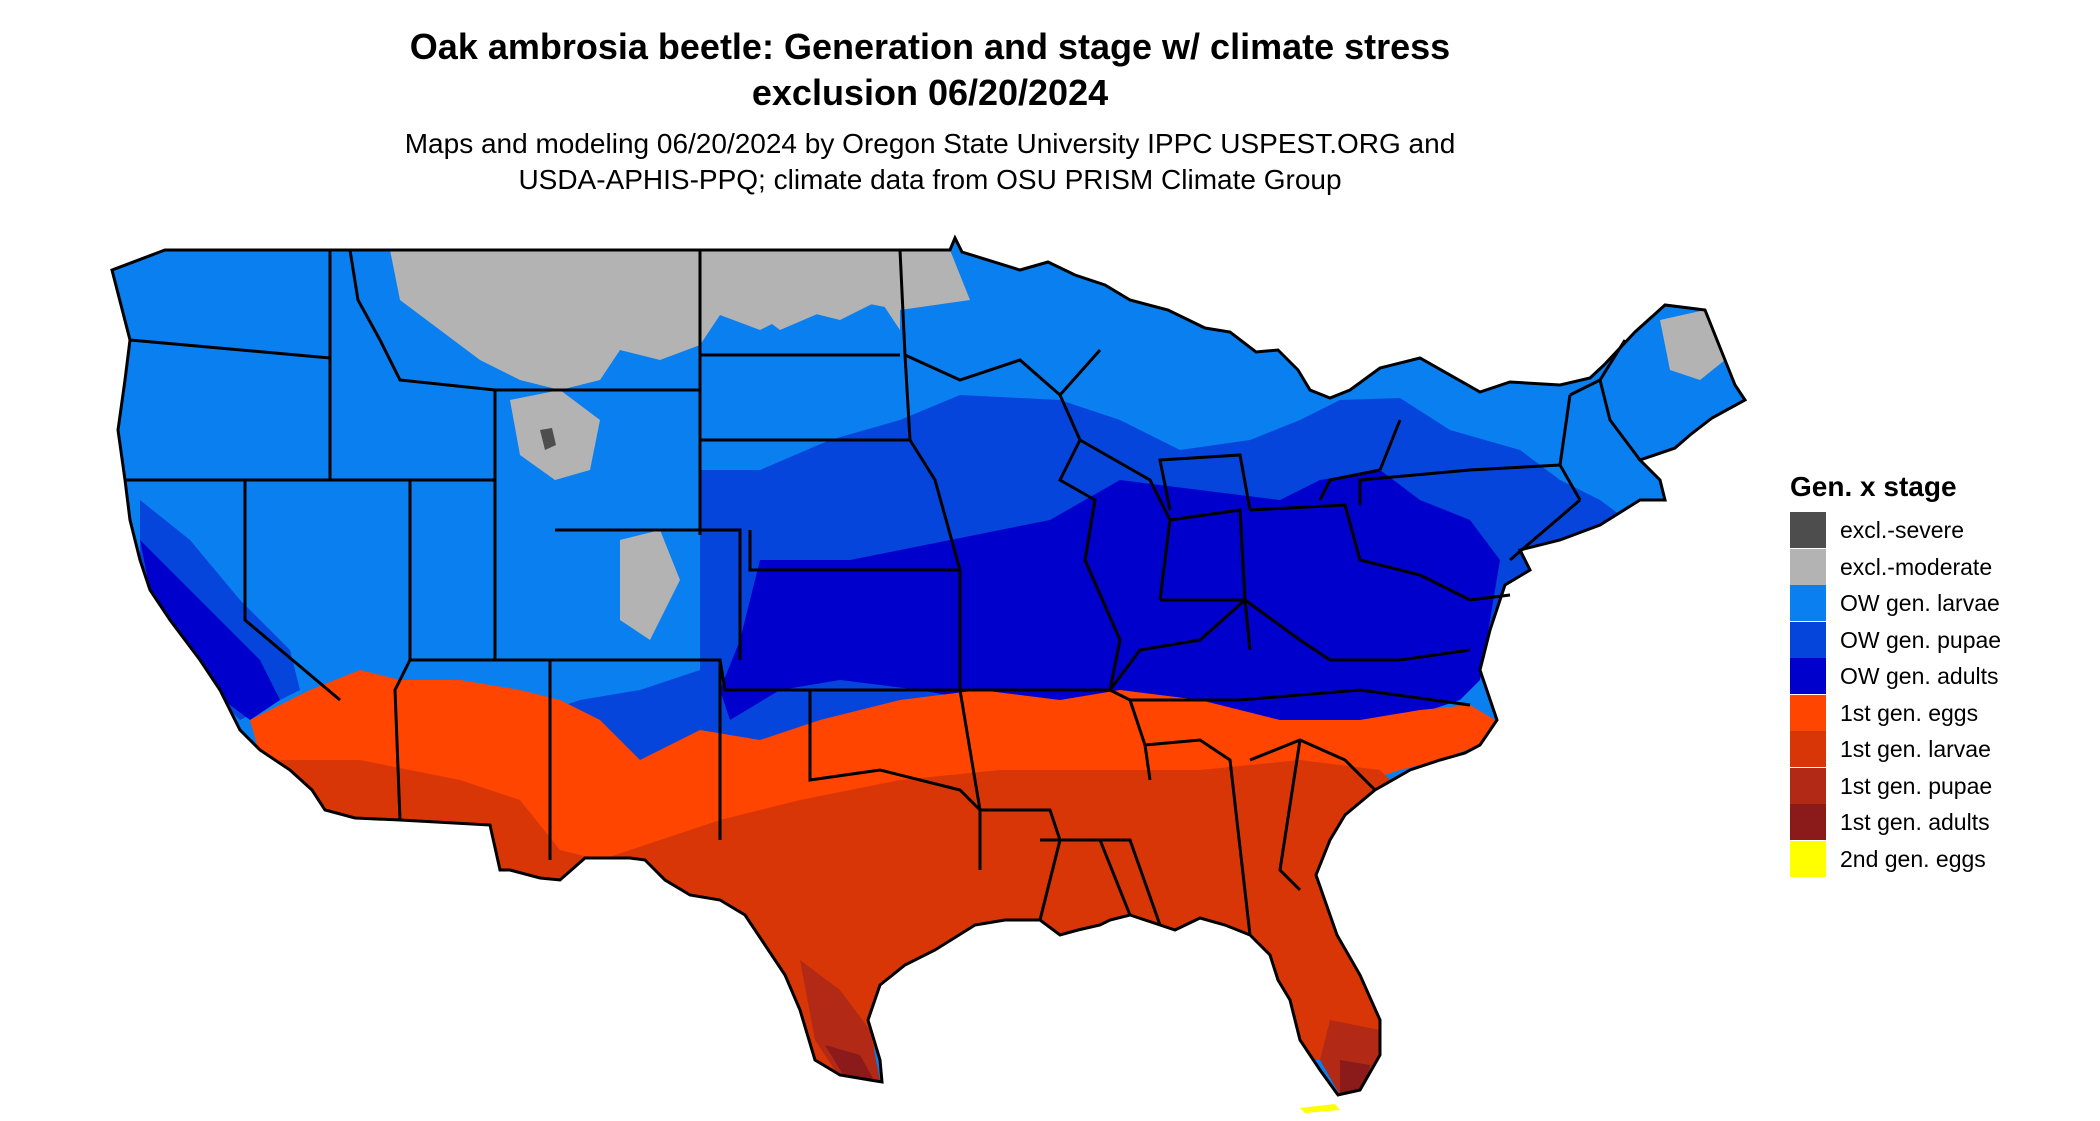  Describe the element at coordinates (548, 439) in the screenshot. I see `region-excl-severe` at that location.